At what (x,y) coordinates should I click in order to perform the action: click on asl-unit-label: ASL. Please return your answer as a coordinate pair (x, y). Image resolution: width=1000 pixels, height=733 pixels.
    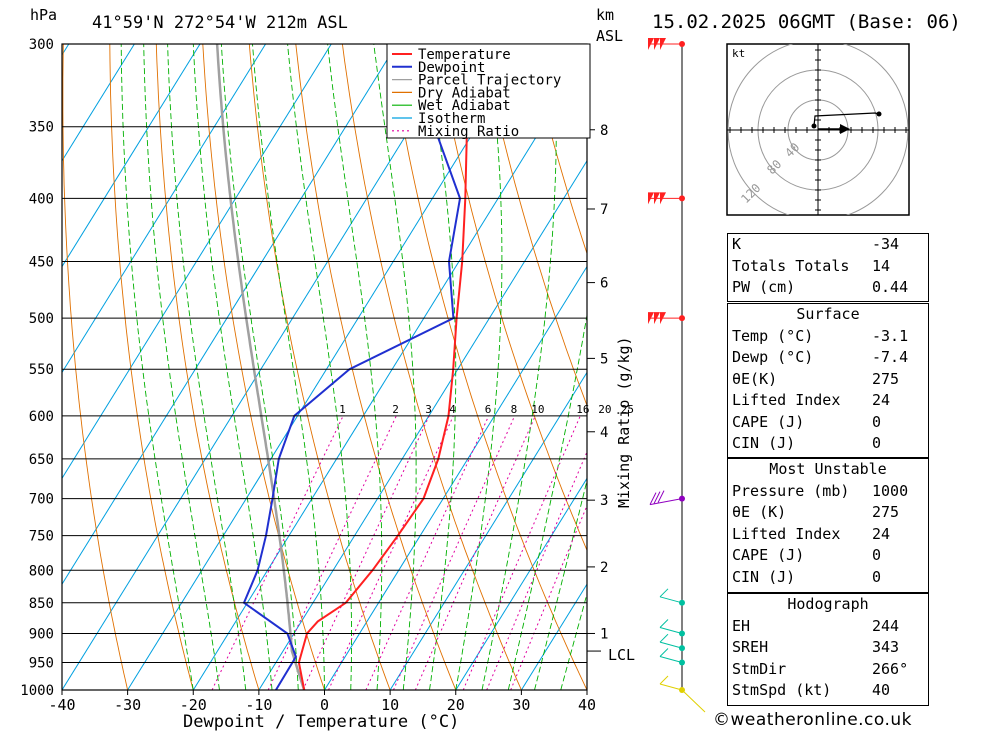
    Looking at the image, I should click on (609, 36).